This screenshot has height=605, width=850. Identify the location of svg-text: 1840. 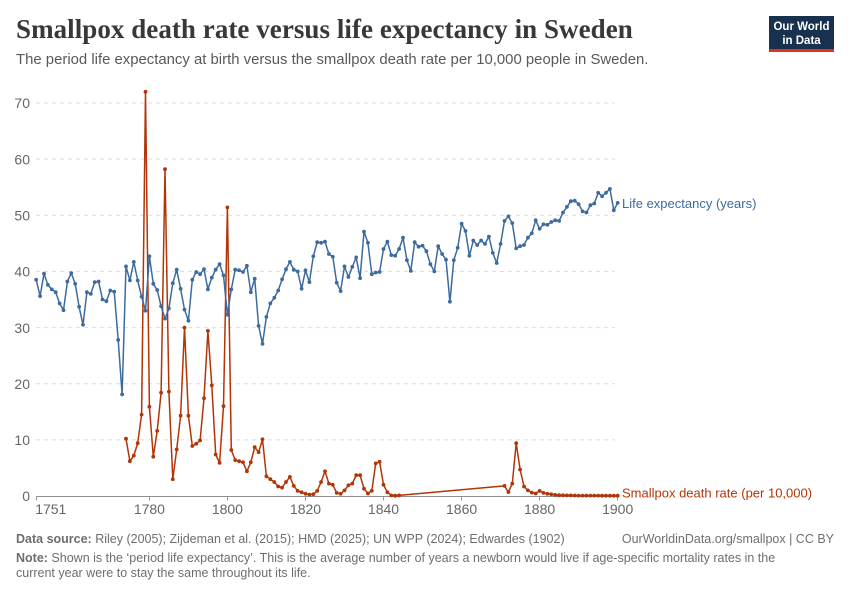
(383, 509).